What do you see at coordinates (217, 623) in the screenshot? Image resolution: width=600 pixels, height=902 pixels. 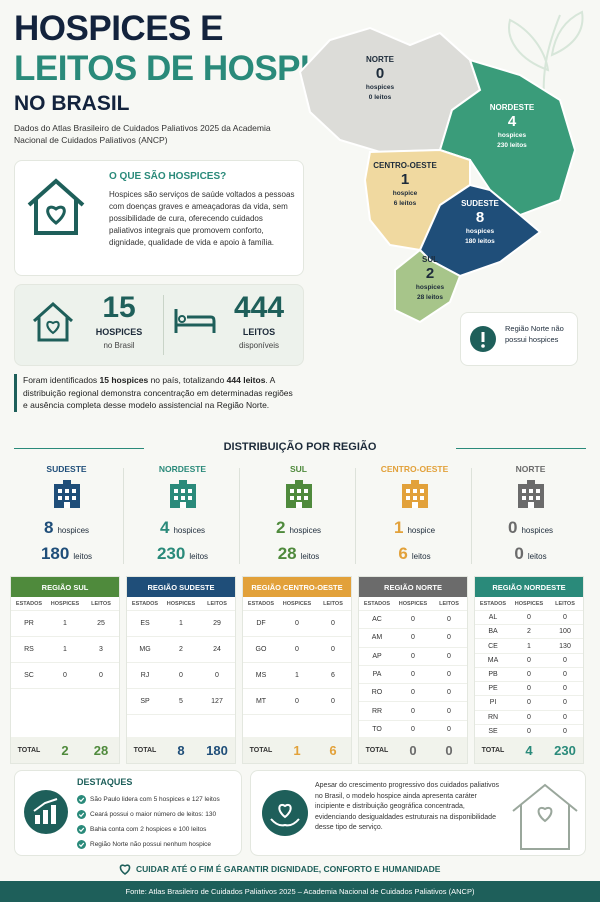 I see `table-cell: 29` at bounding box center [217, 623].